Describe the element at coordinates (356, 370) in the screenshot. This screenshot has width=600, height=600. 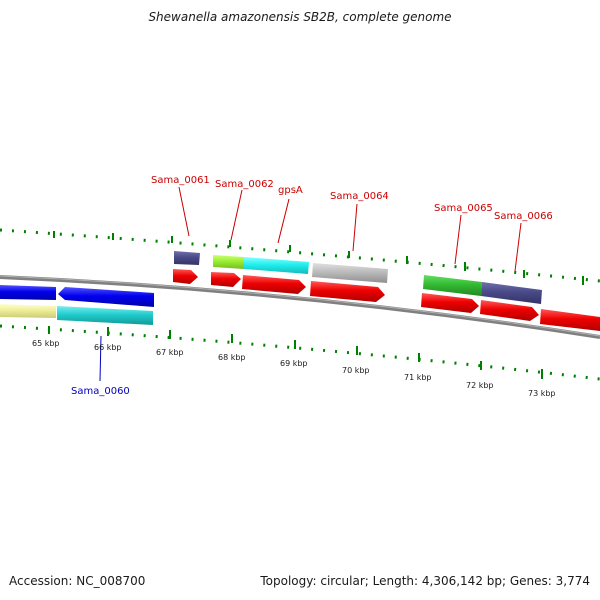
I see `scale-label: 70 kbp` at that location.